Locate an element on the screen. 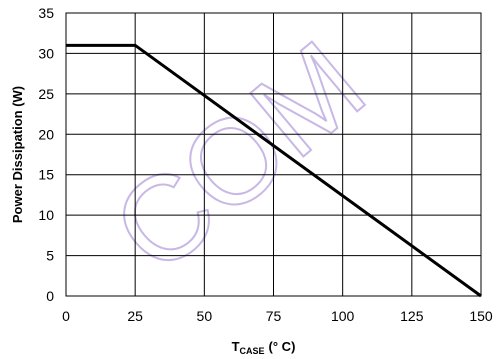 The height and width of the screenshot is (359, 497). y-tick-label: 0 is located at coordinates (50, 296).